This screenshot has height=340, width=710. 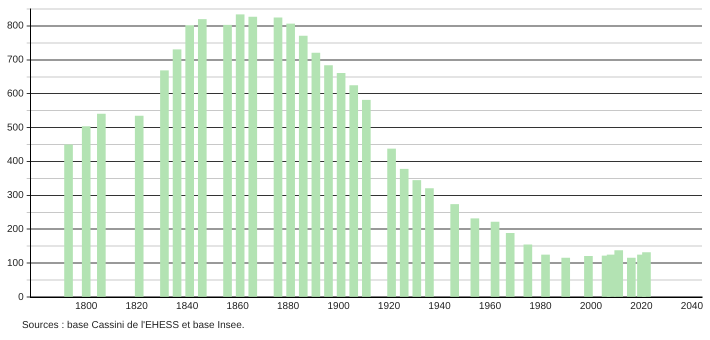 What do you see at coordinates (15, 196) in the screenshot?
I see `y-tick-label: 300` at bounding box center [15, 196].